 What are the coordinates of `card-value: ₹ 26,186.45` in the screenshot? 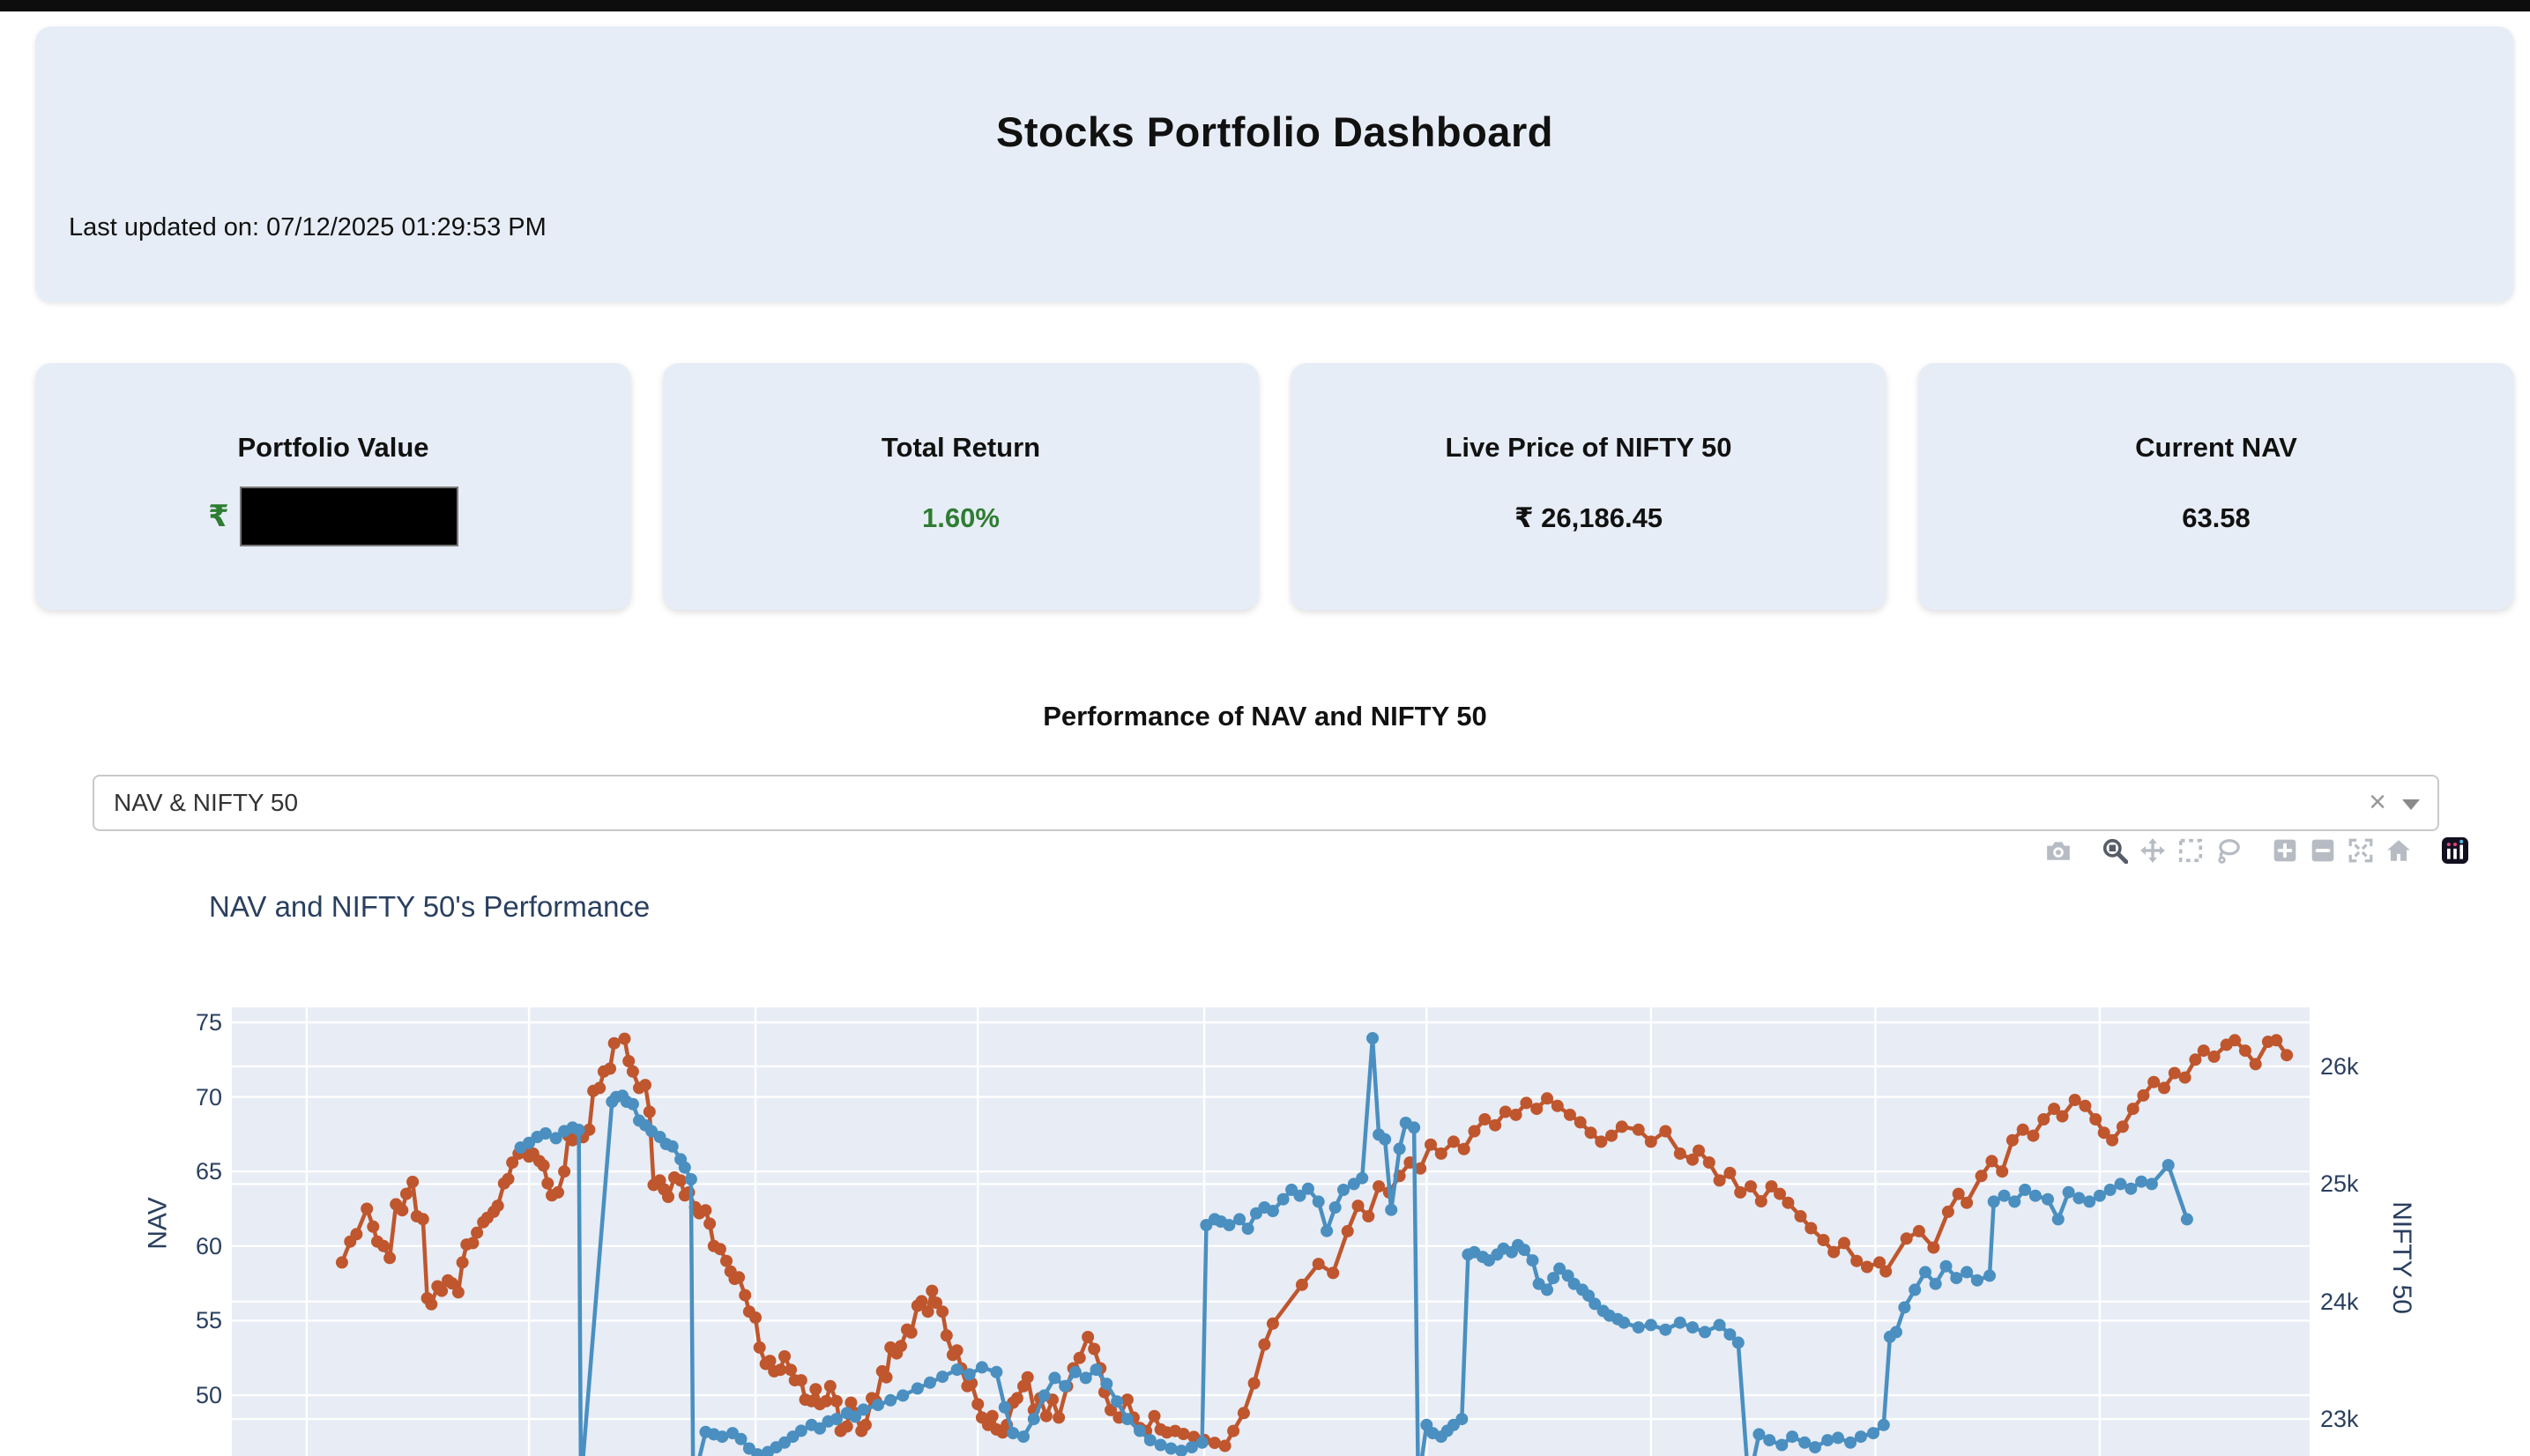 It's located at (1588, 517).